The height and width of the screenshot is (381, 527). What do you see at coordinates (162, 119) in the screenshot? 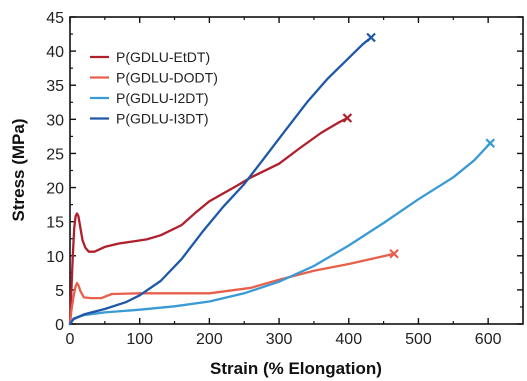
I see `legend-label: P(GDLU-I3DT)` at bounding box center [162, 119].